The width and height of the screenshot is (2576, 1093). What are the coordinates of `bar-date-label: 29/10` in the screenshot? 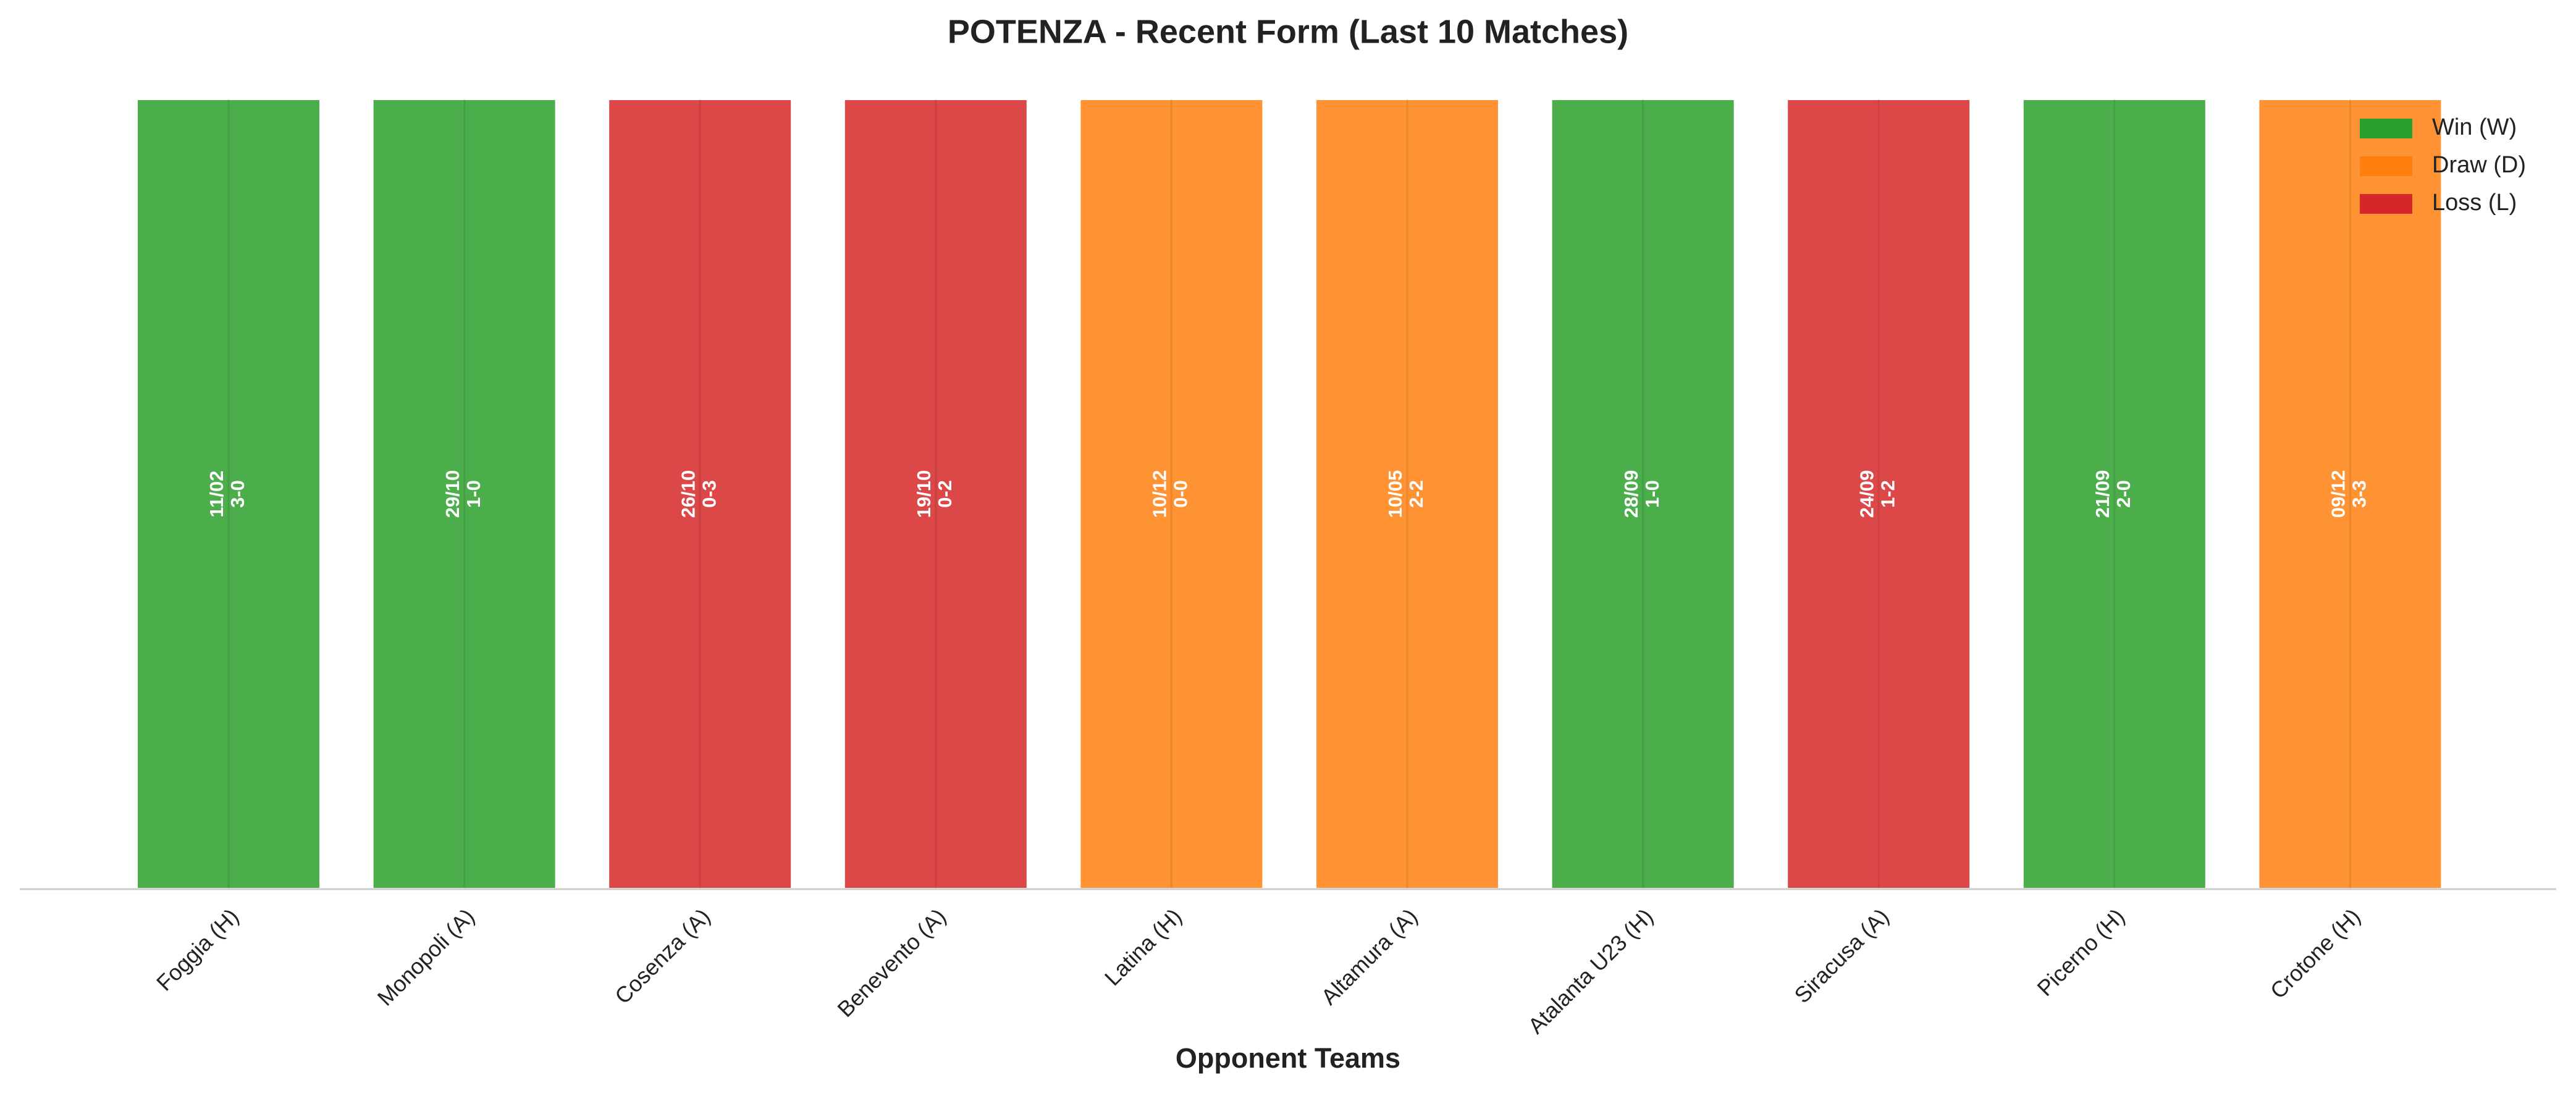 It's located at (452, 494).